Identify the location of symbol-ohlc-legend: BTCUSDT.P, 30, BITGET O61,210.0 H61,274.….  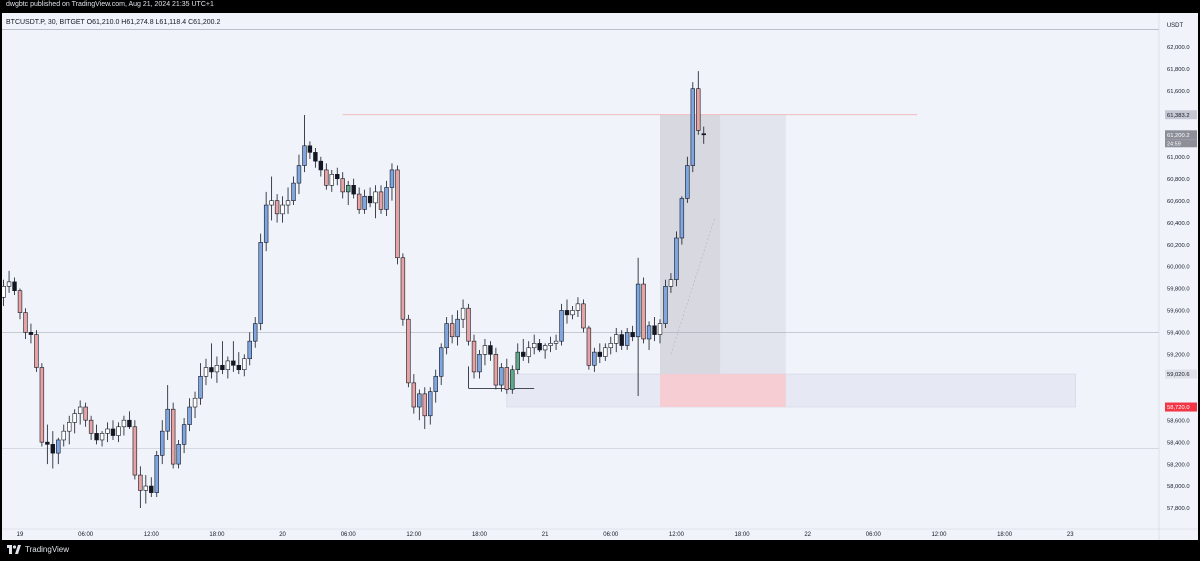
(113, 22).